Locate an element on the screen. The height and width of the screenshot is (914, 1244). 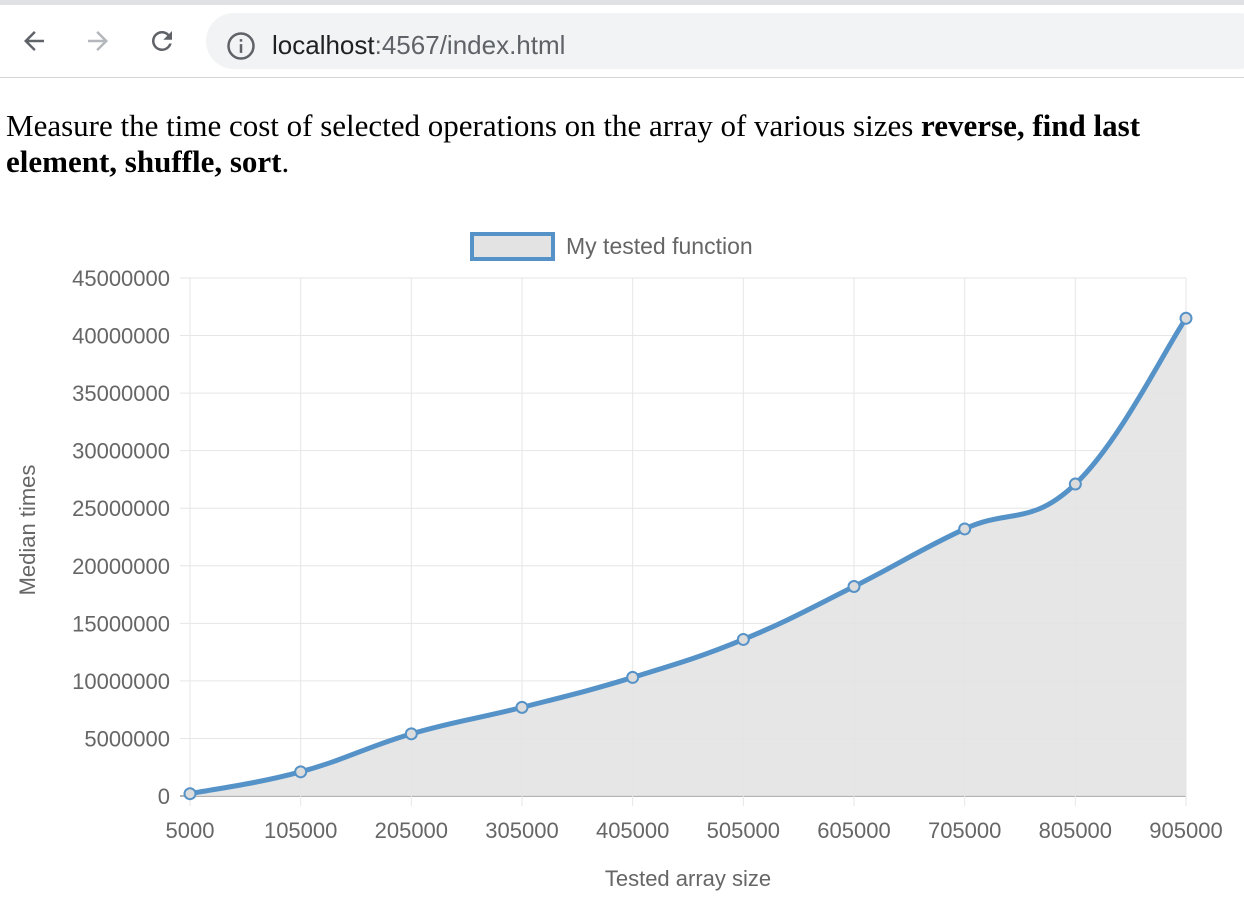
forward-button is located at coordinates (98, 41).